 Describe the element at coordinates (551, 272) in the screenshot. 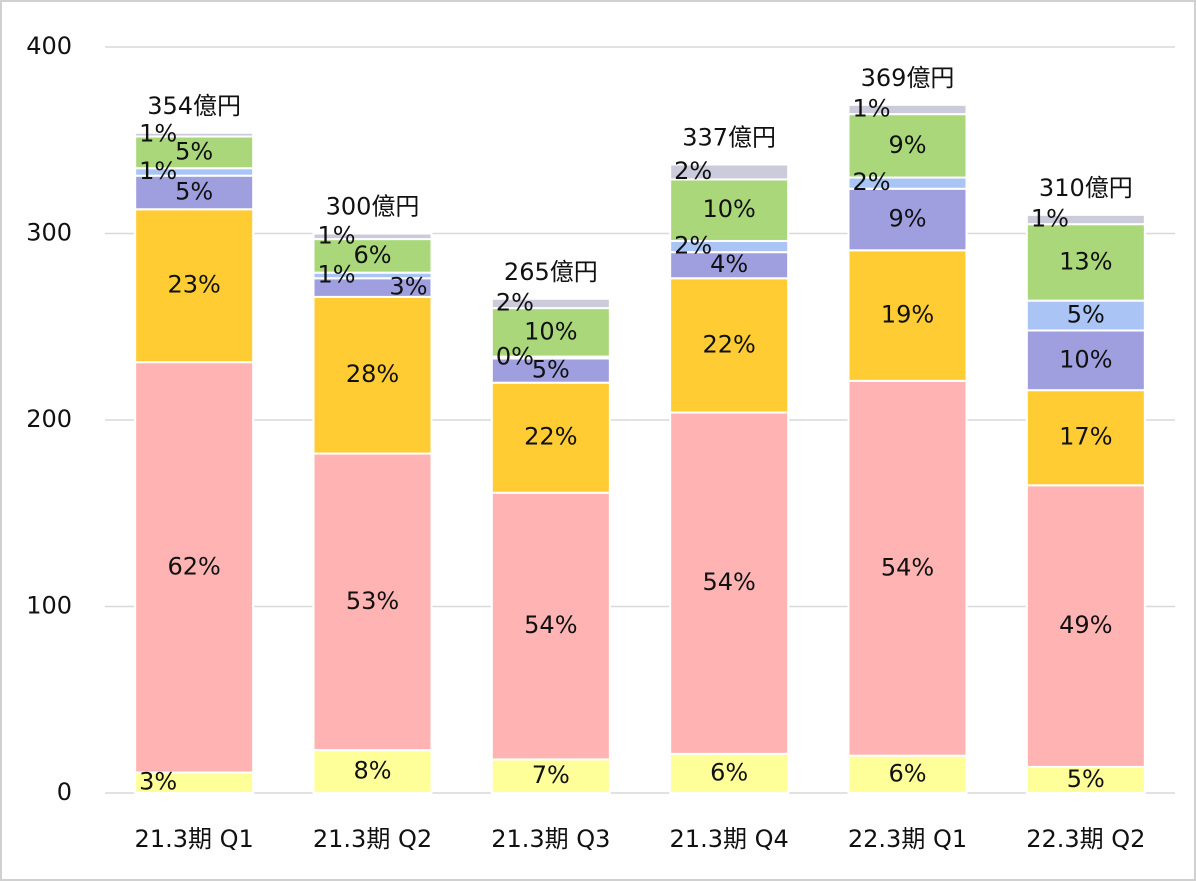

I see `total-label: 265億円` at that location.